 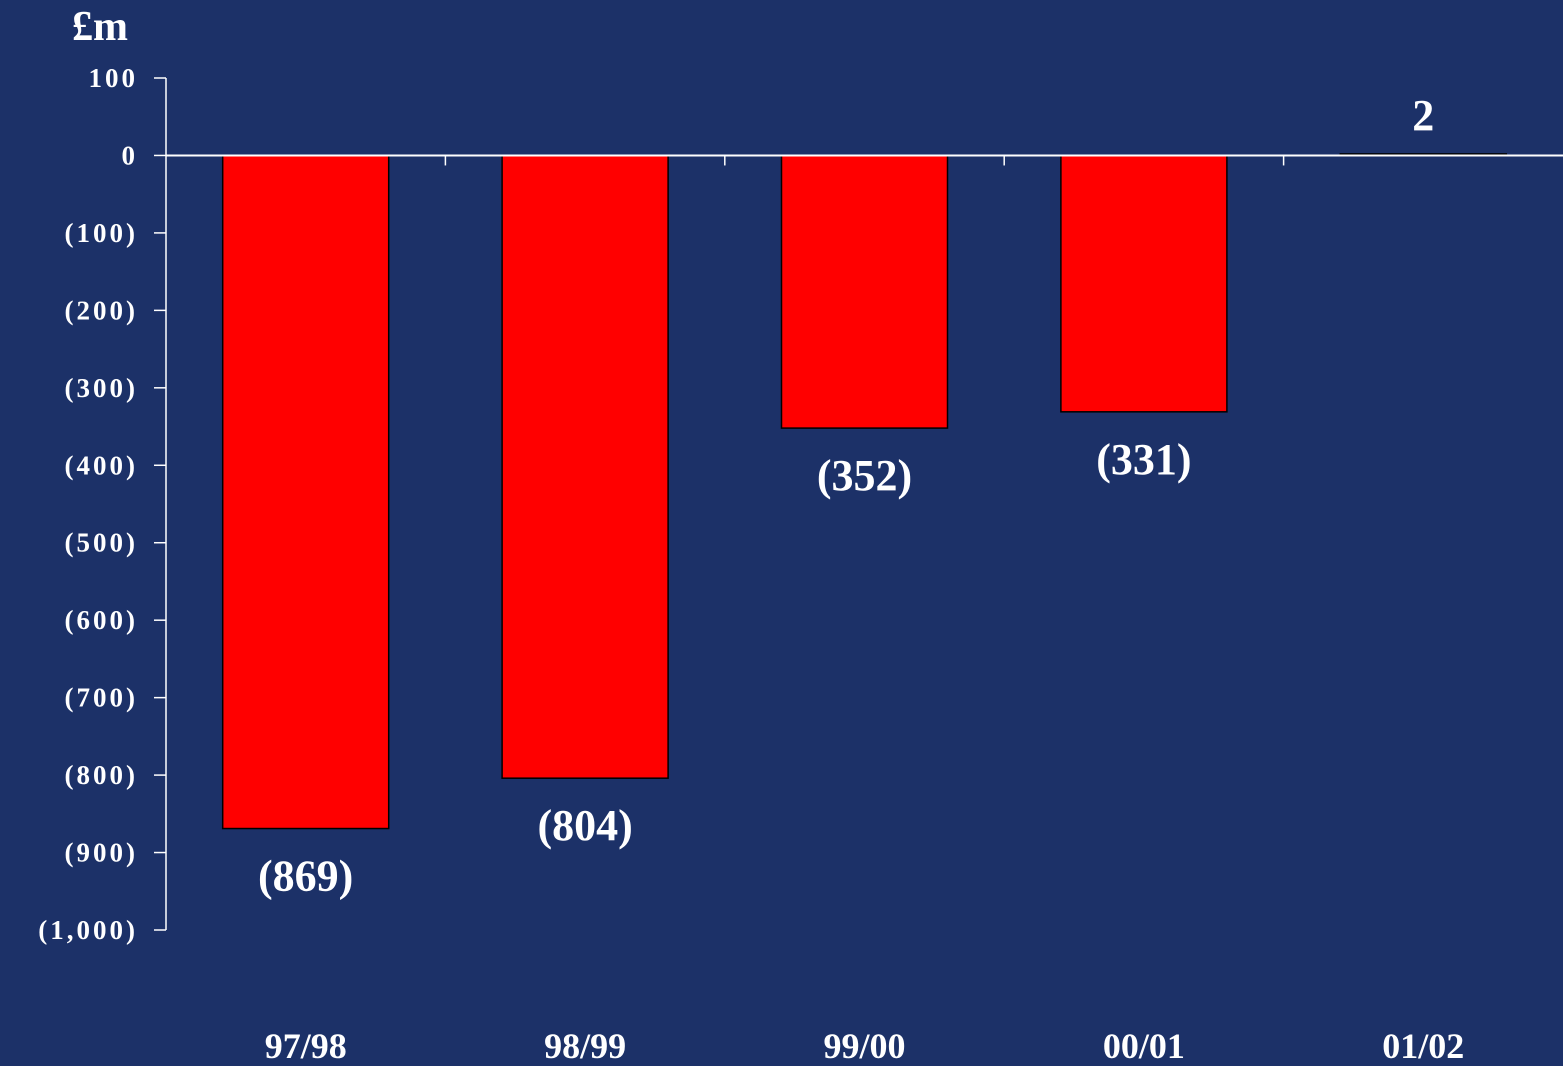 I want to click on y-tick-label: (1,000), so click(x=88, y=930).